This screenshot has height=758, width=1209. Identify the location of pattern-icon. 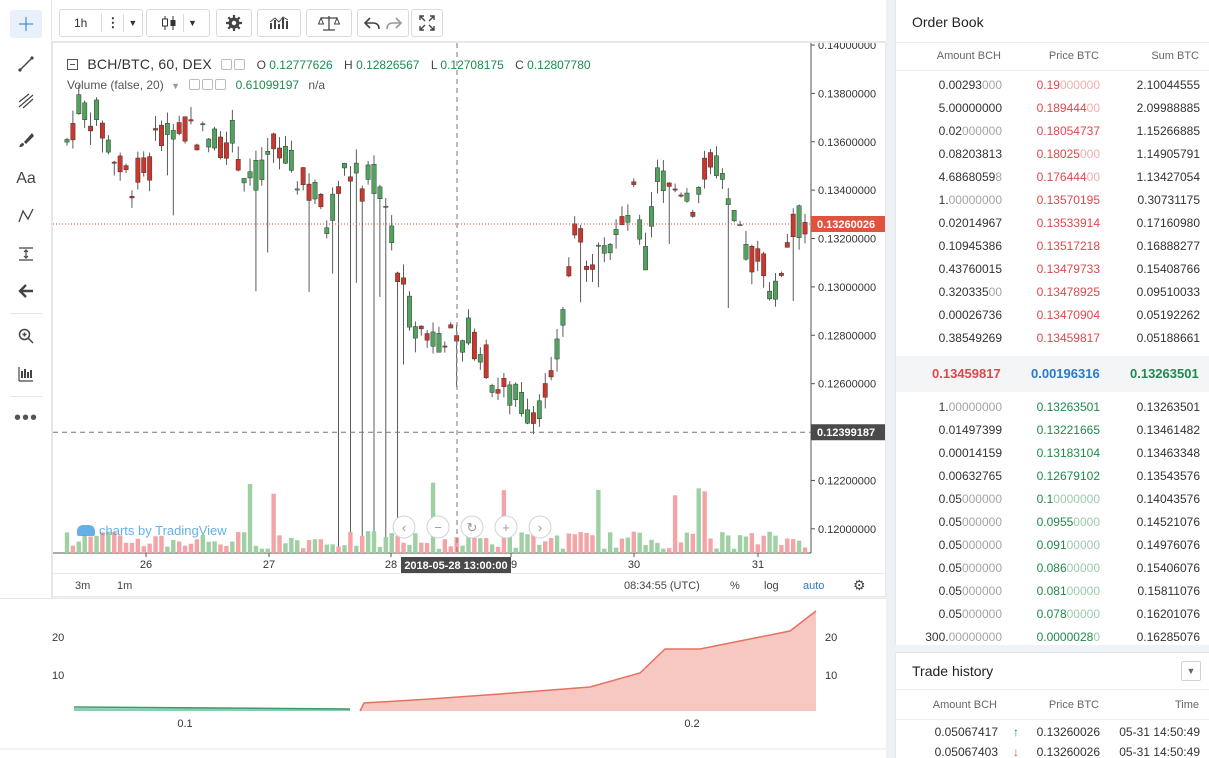
(26, 216).